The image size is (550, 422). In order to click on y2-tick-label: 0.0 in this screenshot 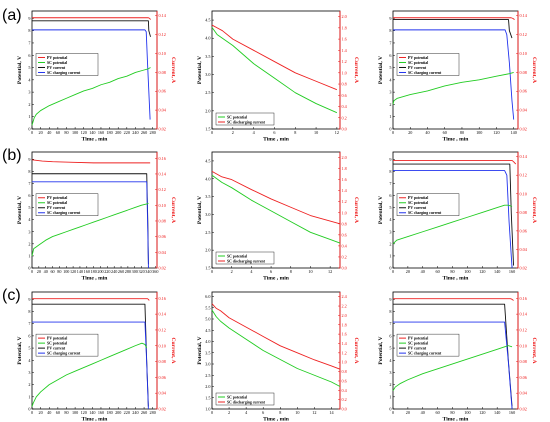, I will do `click(344, 129)`.